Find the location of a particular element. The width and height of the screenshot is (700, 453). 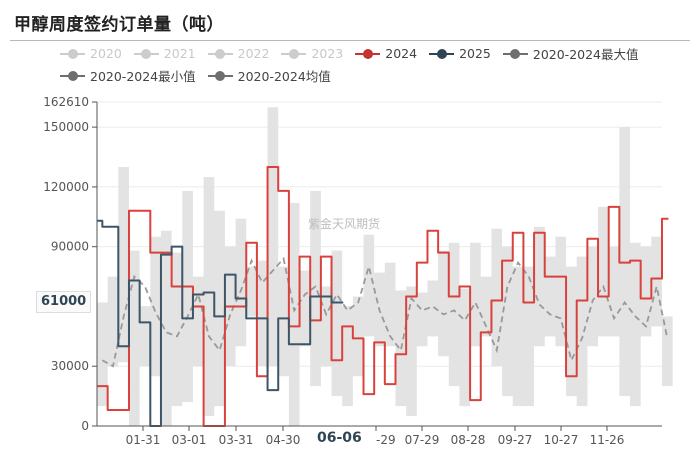

y-tick-label: 162610 is located at coordinates (66, 102).